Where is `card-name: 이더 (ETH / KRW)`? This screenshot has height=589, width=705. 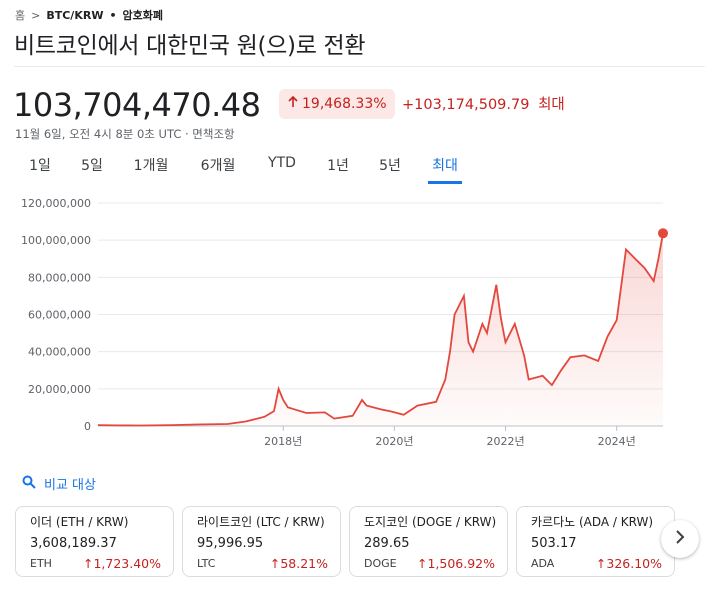 card-name: 이더 (ETH / KRW) is located at coordinates (79, 522).